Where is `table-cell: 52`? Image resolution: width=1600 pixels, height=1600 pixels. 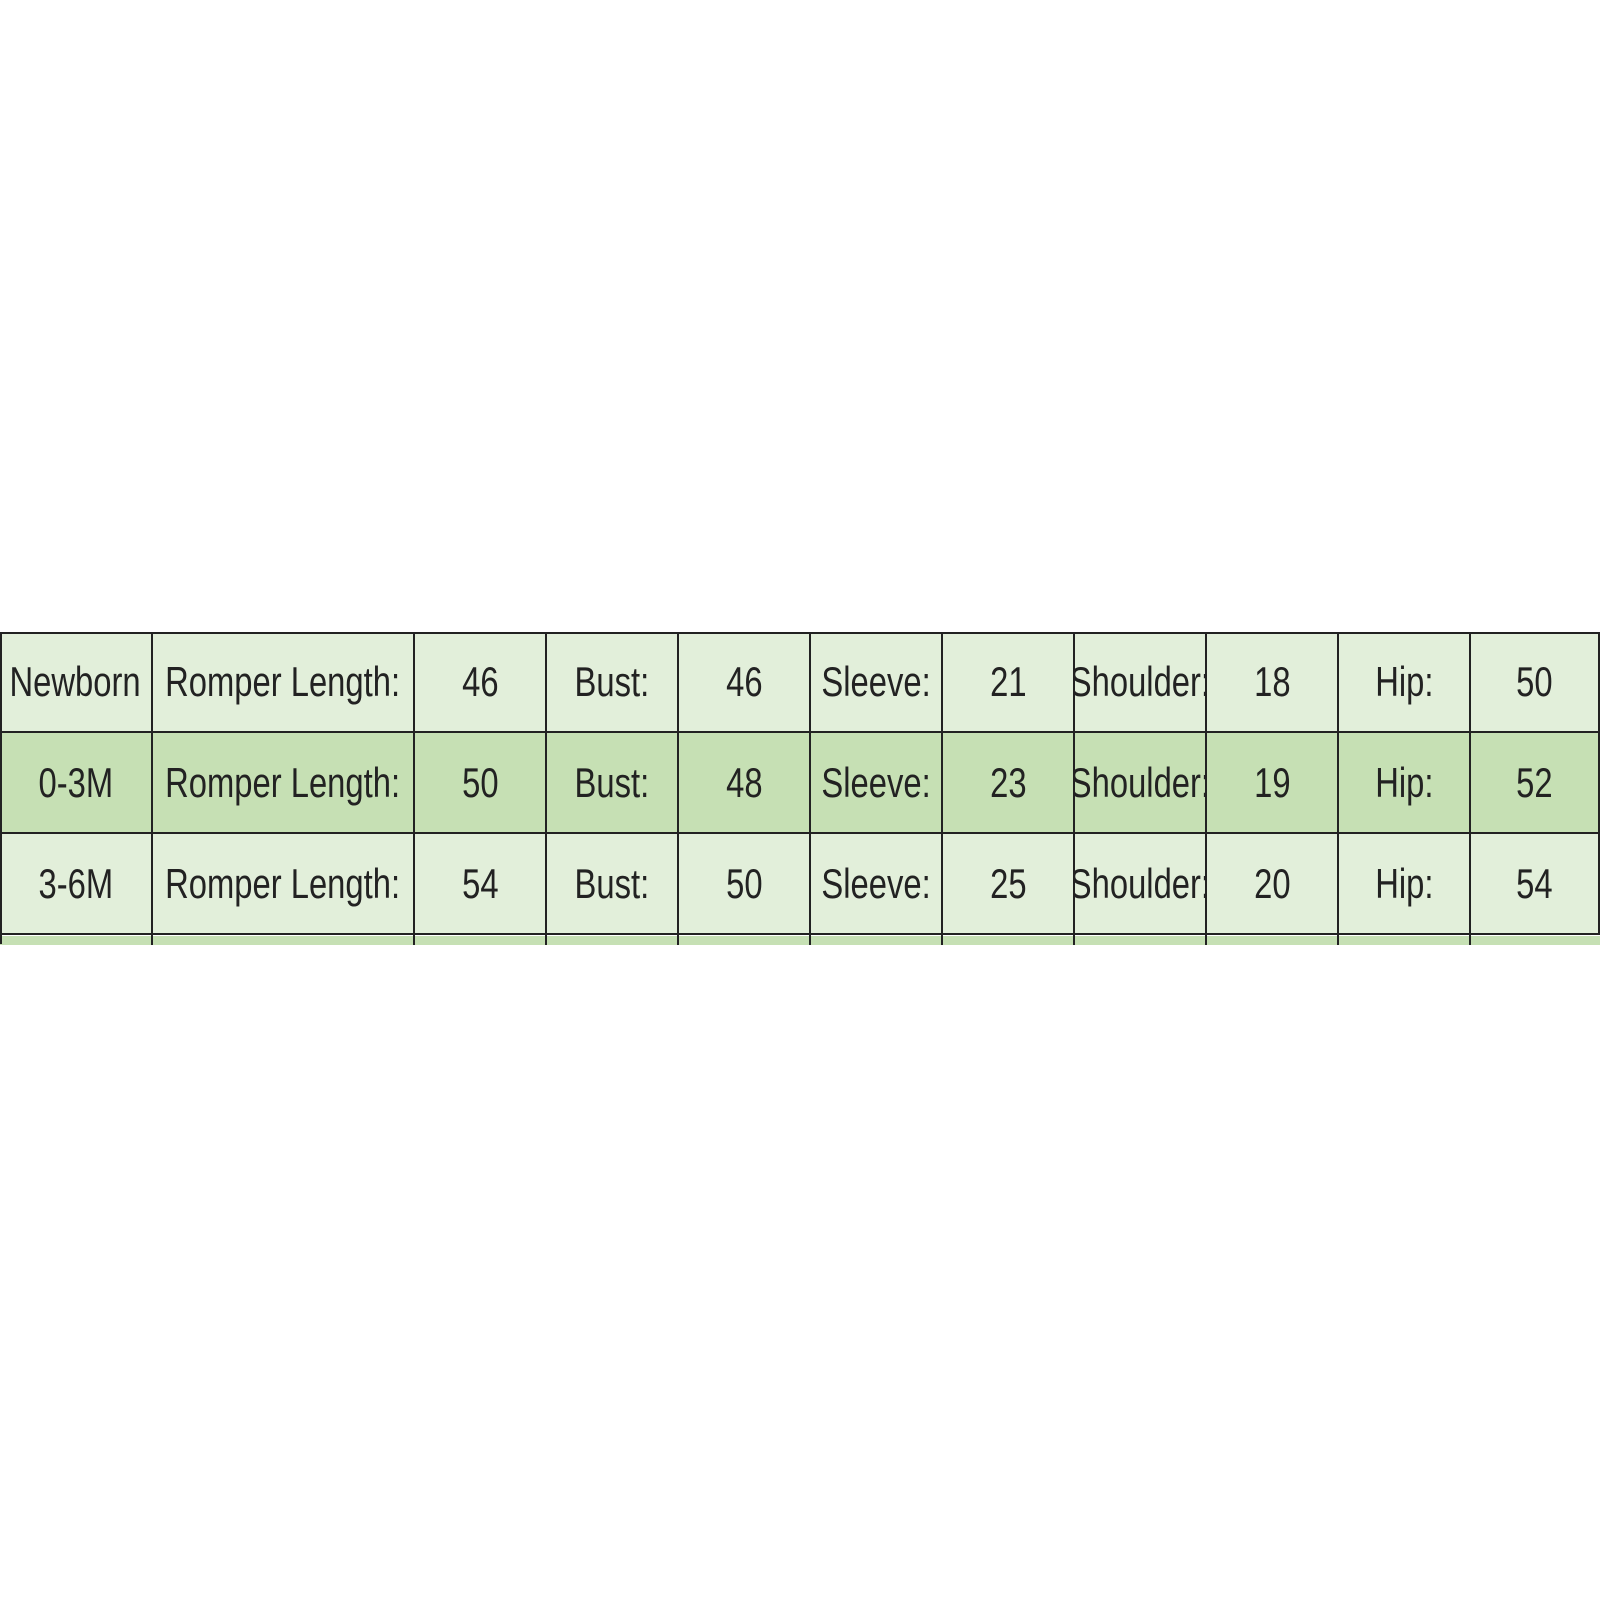
table-cell: 52 is located at coordinates (1535, 783).